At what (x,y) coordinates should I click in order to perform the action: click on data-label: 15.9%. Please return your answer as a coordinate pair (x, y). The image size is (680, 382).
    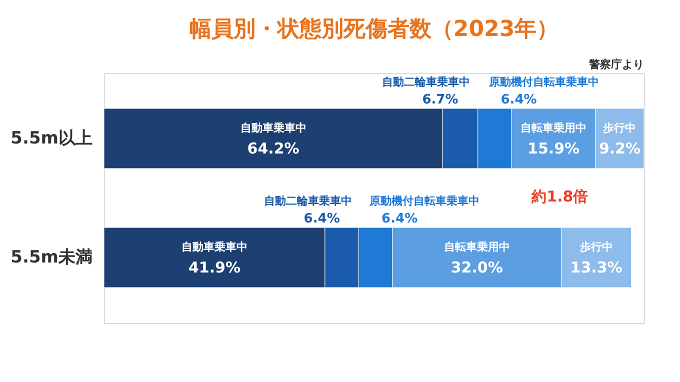
    Looking at the image, I should click on (554, 148).